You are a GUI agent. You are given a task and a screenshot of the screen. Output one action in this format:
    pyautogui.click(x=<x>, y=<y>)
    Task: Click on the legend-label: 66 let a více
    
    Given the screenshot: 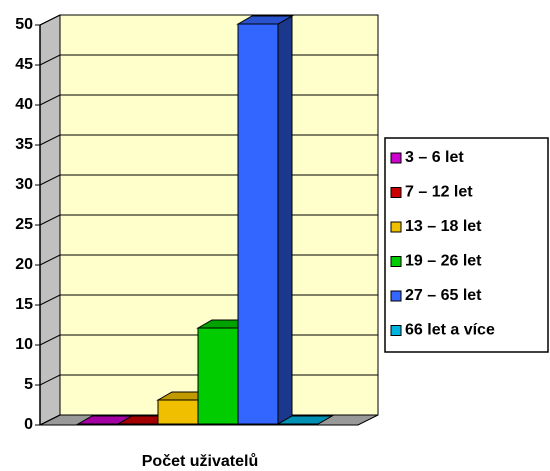 What is the action you would take?
    pyautogui.click(x=450, y=330)
    